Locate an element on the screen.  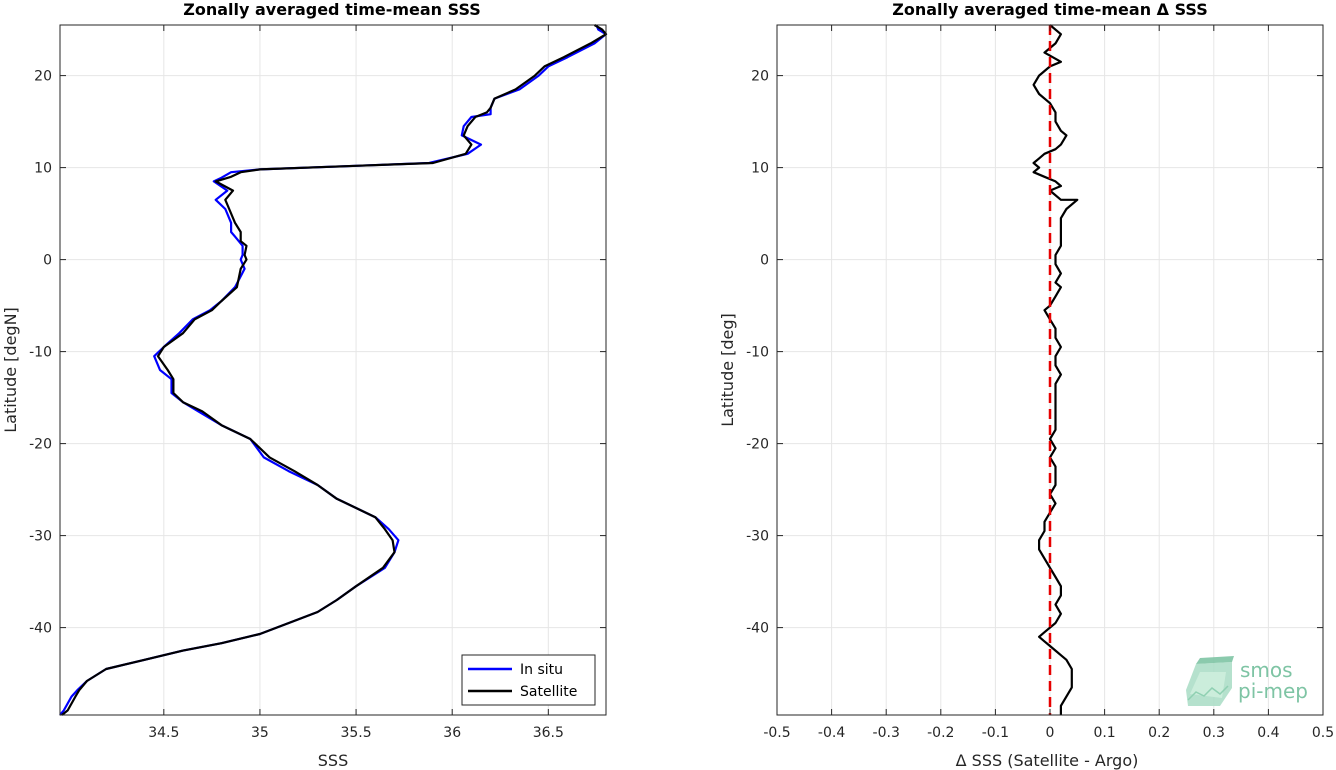
x-tick-label: 0.1 is located at coordinates (1104, 733).